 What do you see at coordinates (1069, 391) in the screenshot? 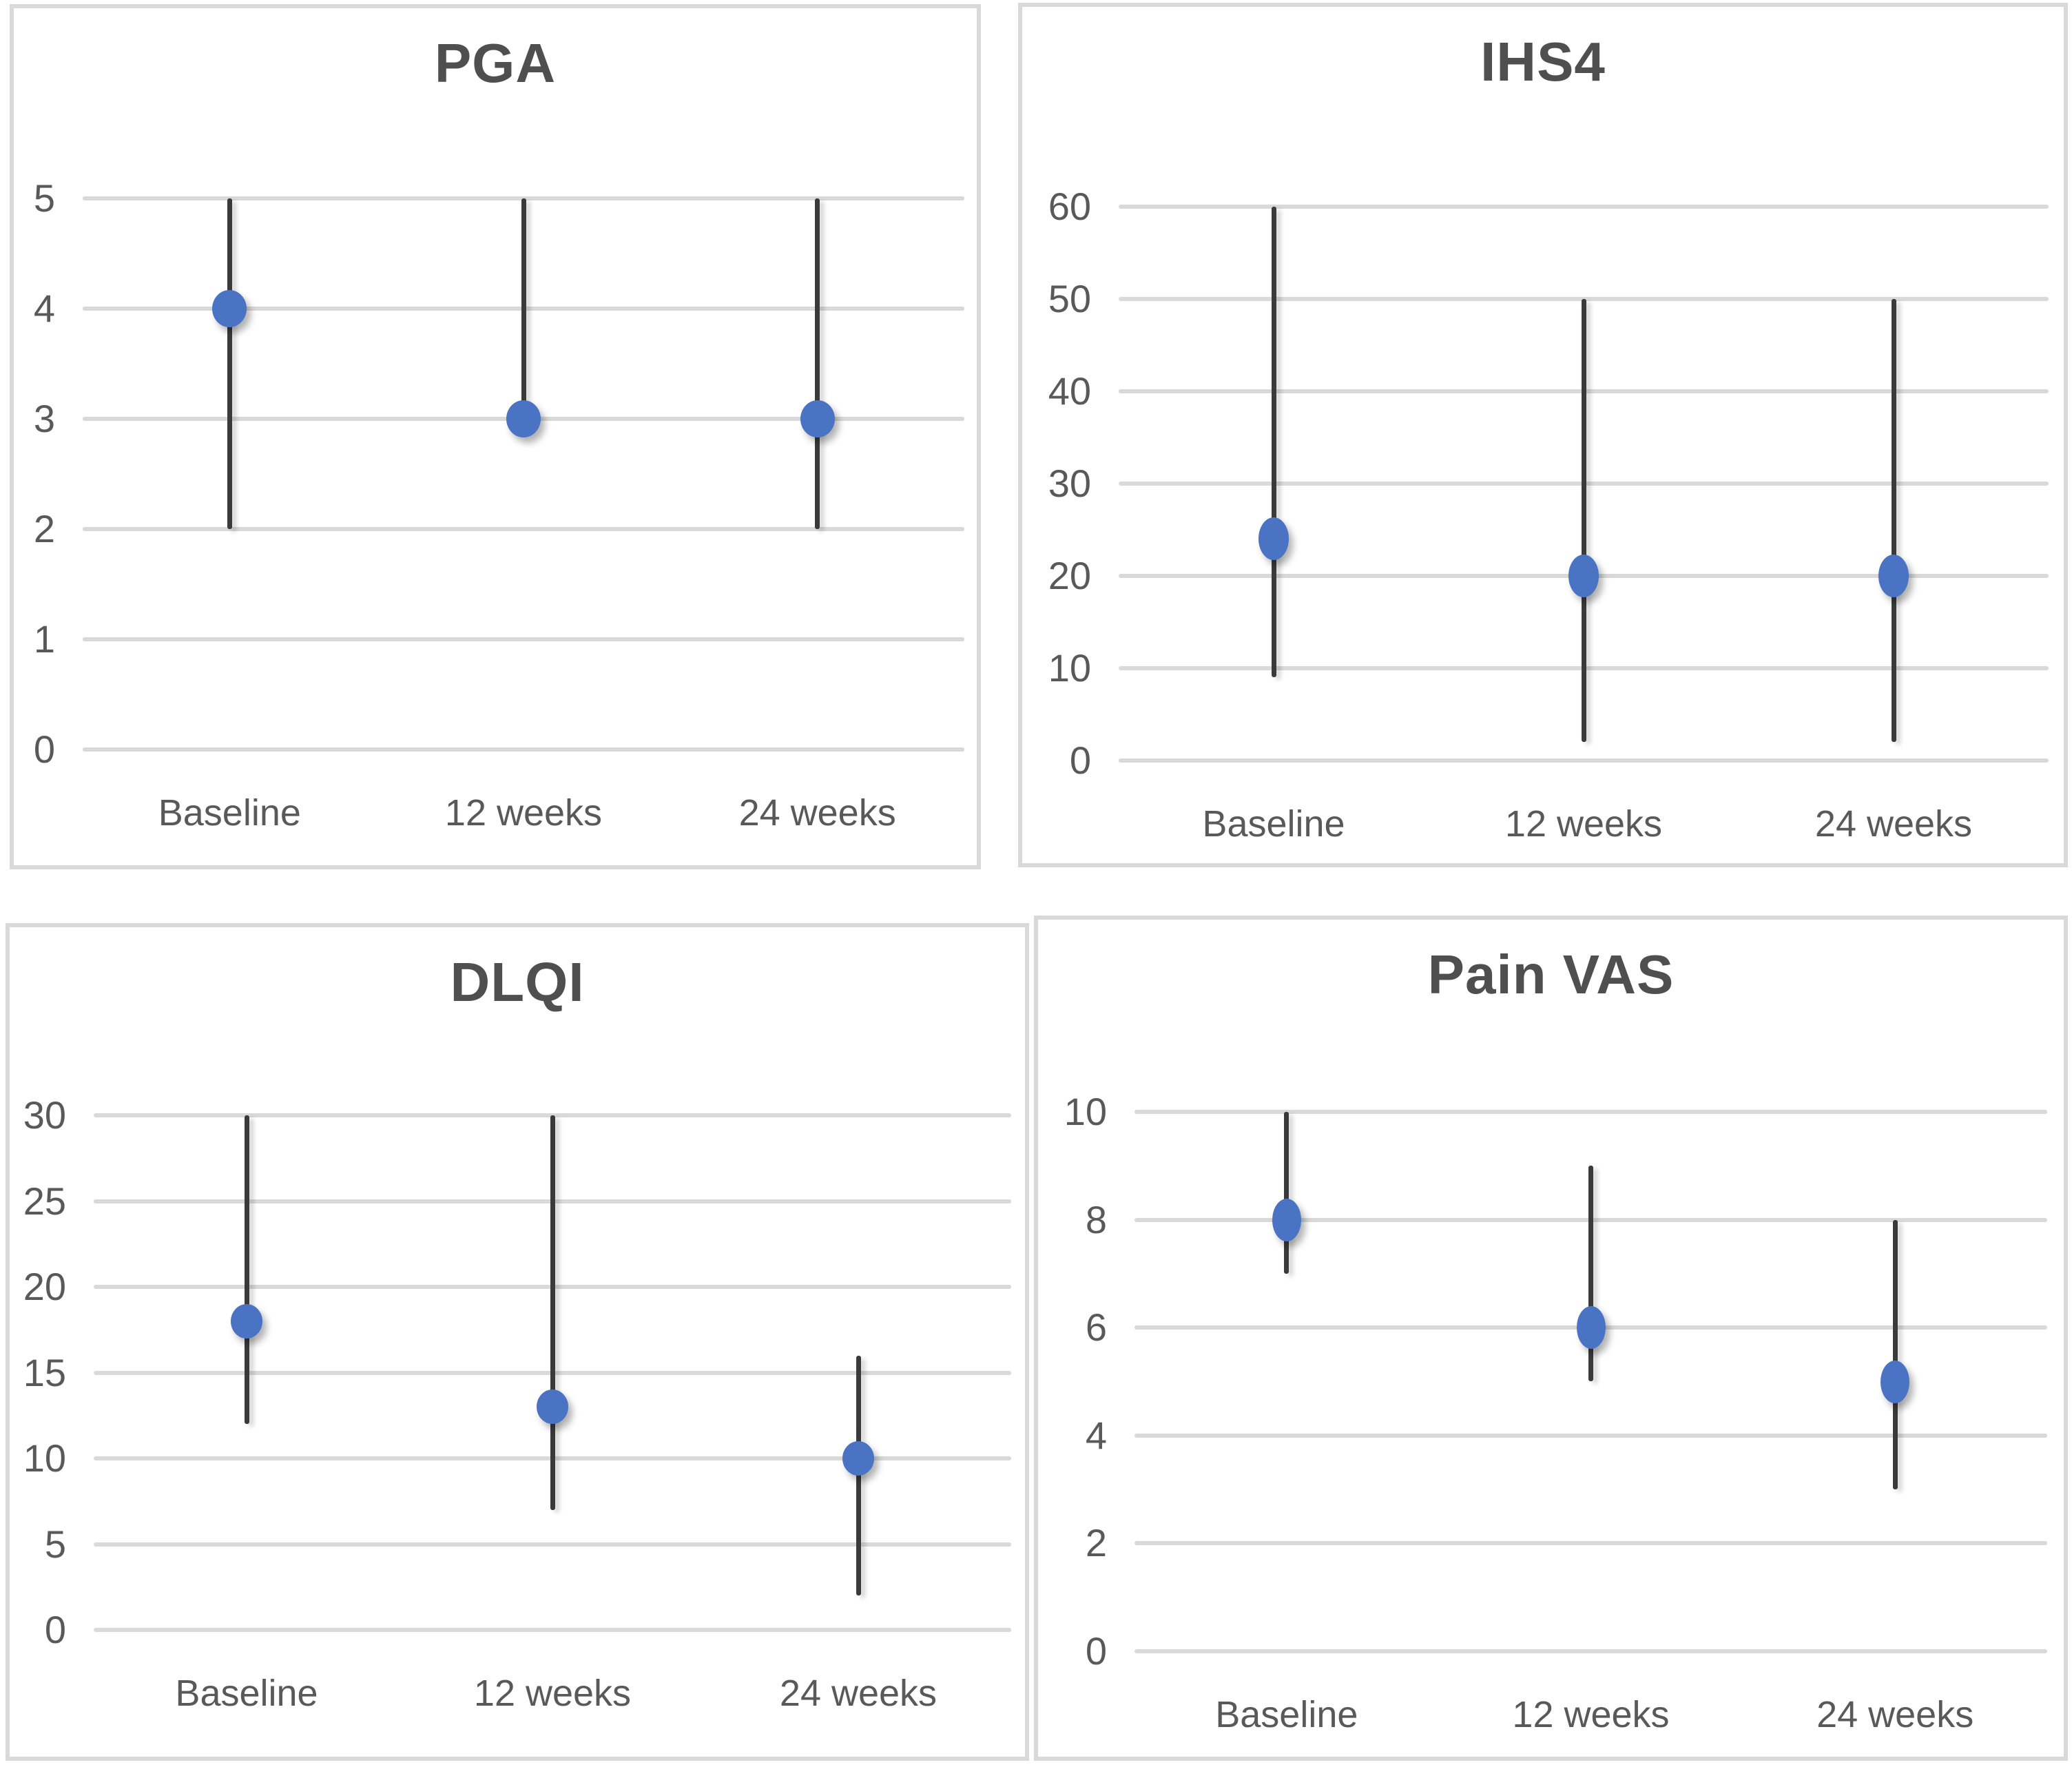
I see `y-axis-tick-label: 40` at bounding box center [1069, 391].